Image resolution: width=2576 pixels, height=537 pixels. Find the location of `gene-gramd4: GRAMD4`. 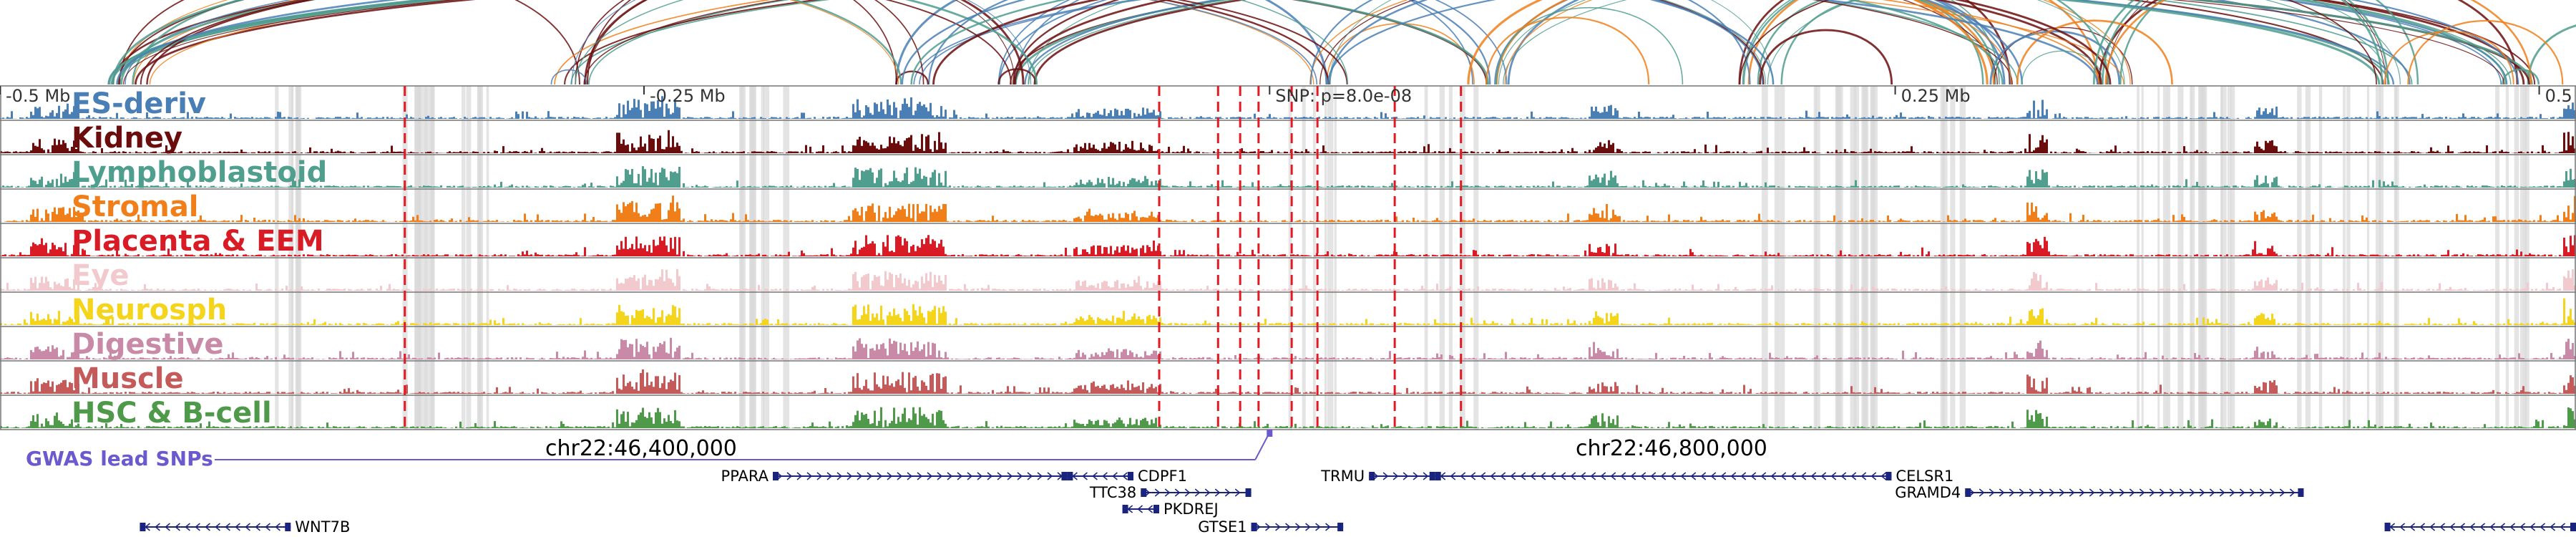

gene-gramd4: GRAMD4 is located at coordinates (2099, 492).